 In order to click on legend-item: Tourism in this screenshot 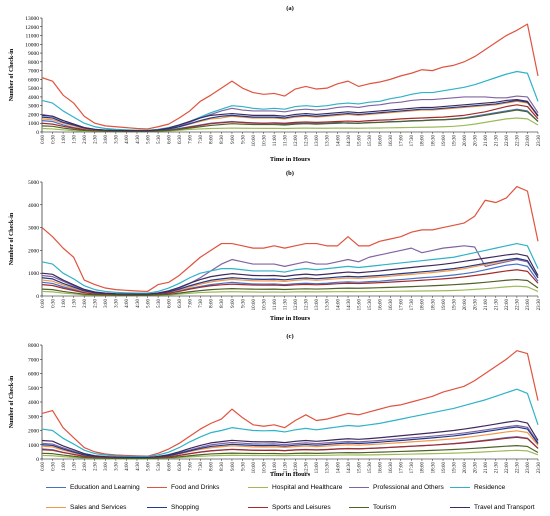, I will do `click(393, 507)`.